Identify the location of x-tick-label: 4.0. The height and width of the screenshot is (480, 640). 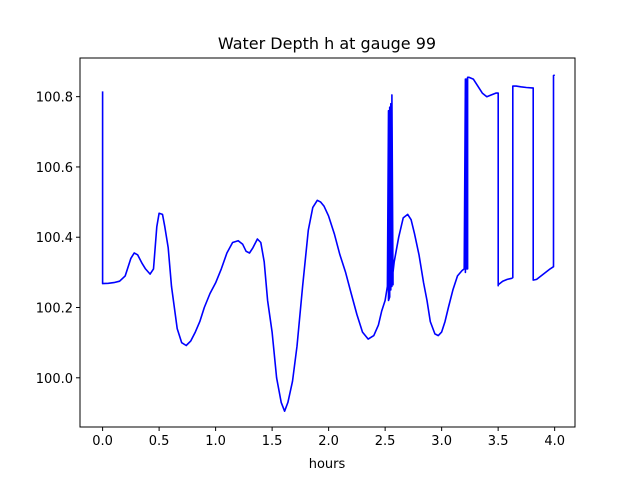
(554, 441).